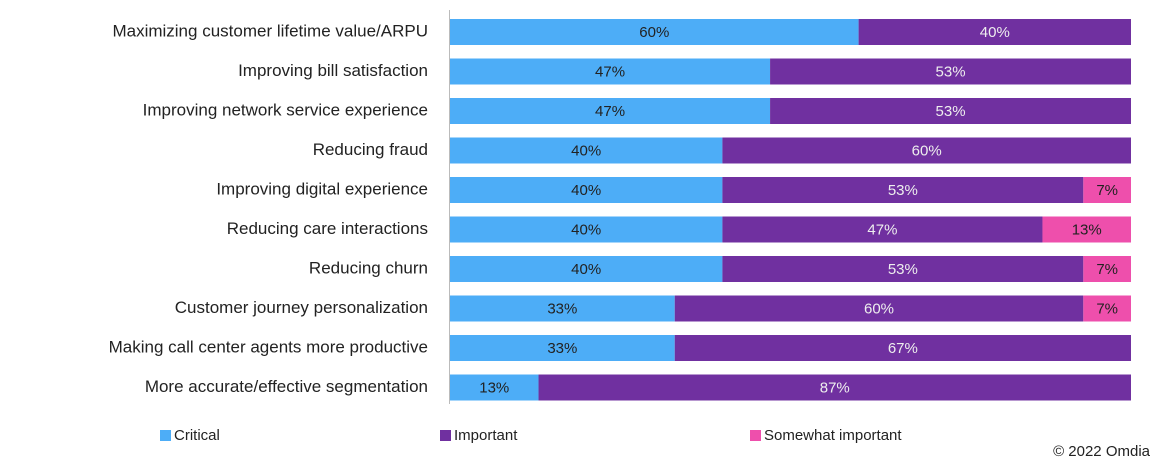 This screenshot has height=462, width=1157. I want to click on category-label: Improving network service experience, so click(285, 109).